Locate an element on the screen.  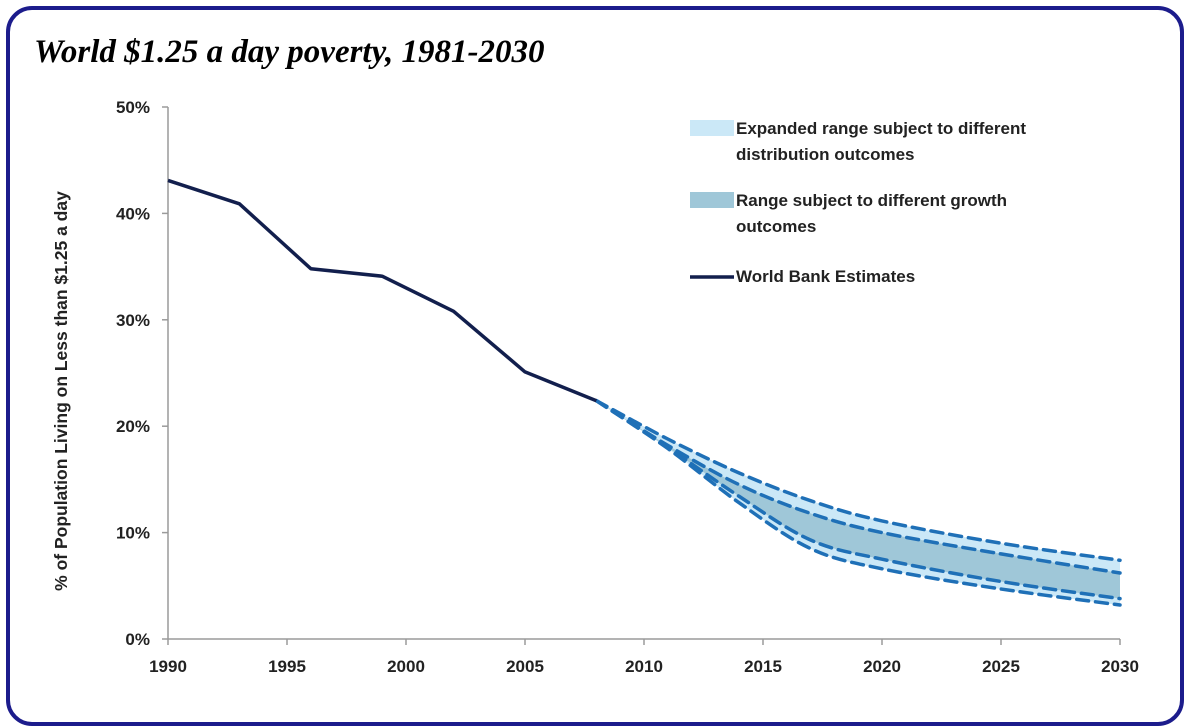
x-tick-label: 2030 is located at coordinates (1120, 666).